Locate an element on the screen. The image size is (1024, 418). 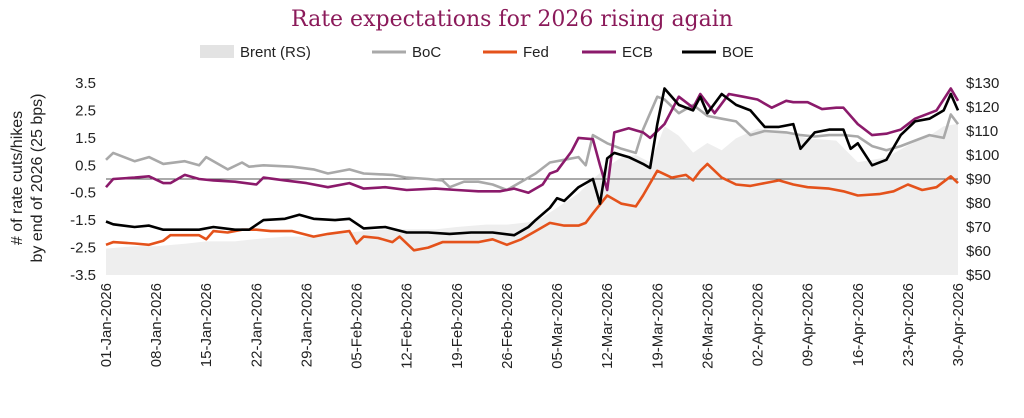
right-y-tick-label: $110 is located at coordinates (982, 131).